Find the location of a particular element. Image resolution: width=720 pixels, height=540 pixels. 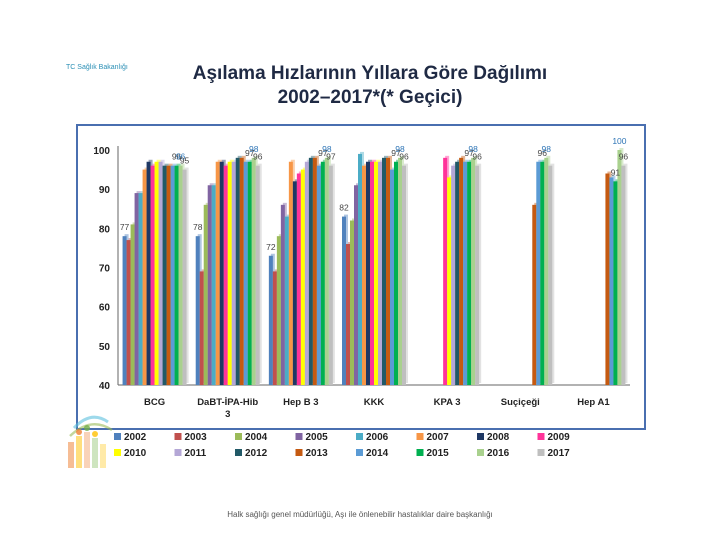

legend-label: 2004 is located at coordinates (256, 437).